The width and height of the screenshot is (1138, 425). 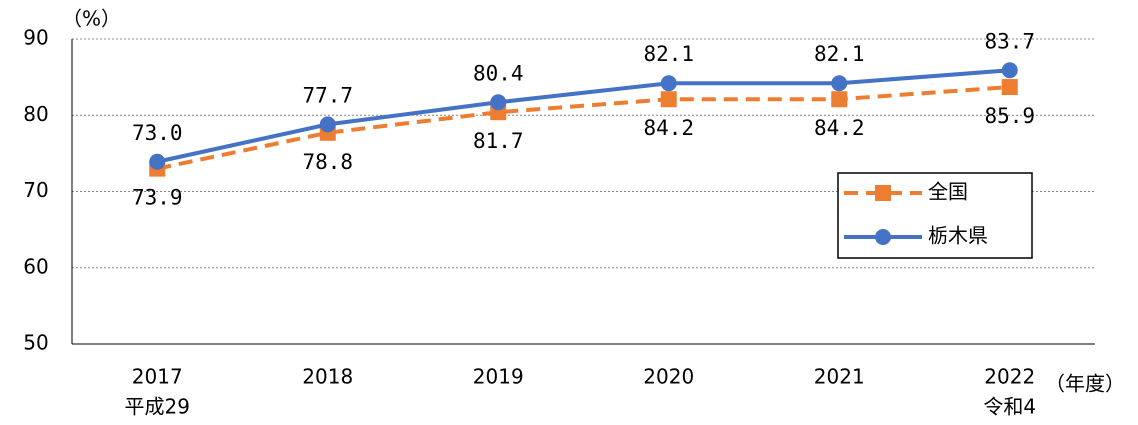 I want to click on y-tick-label: 50, so click(x=35, y=343).